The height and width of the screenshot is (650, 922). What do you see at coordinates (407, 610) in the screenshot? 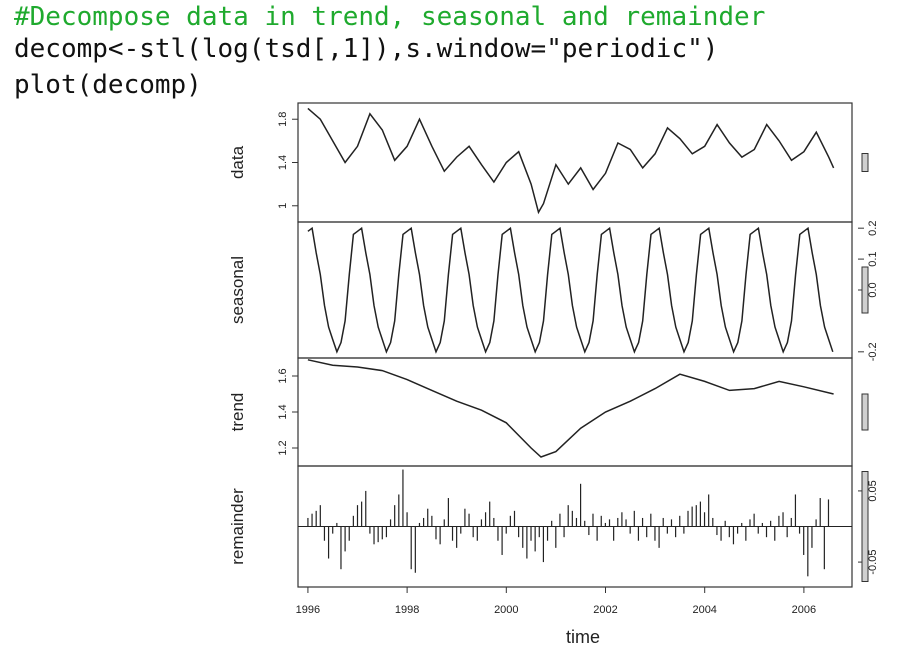
I see `x-tick-label: 1998` at bounding box center [407, 610].